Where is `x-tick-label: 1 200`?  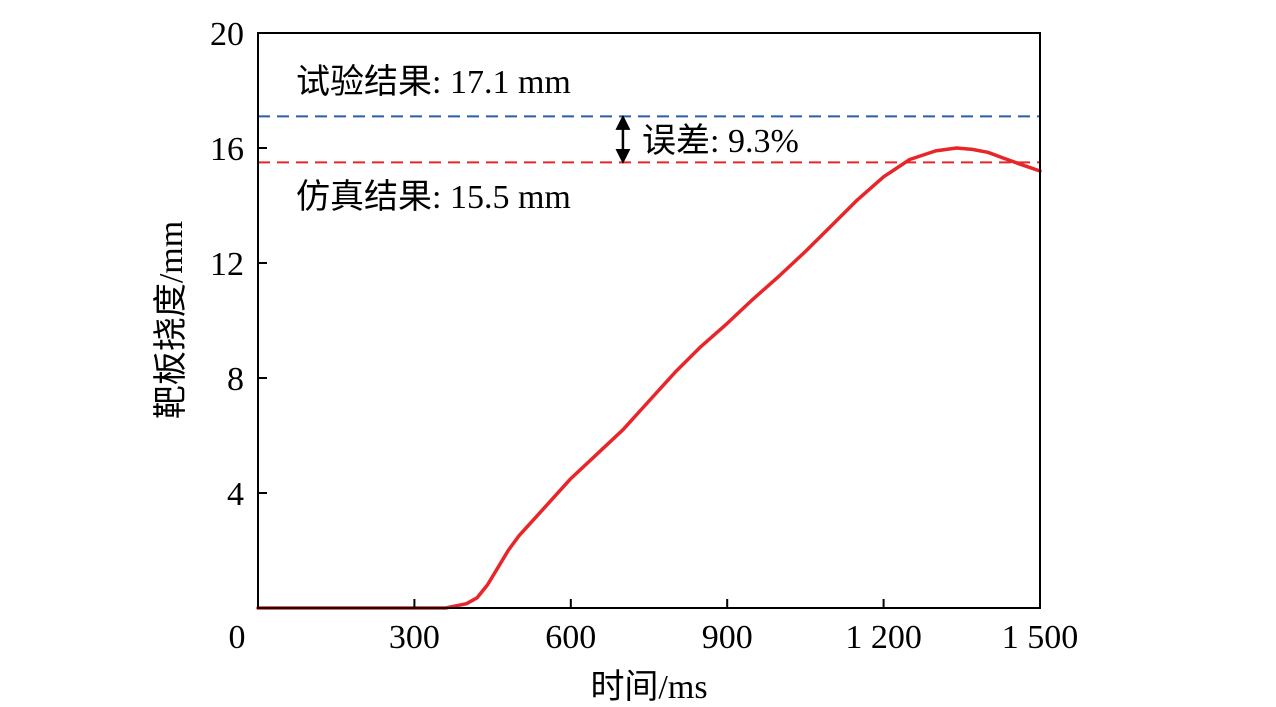 x-tick-label: 1 200 is located at coordinates (883, 637).